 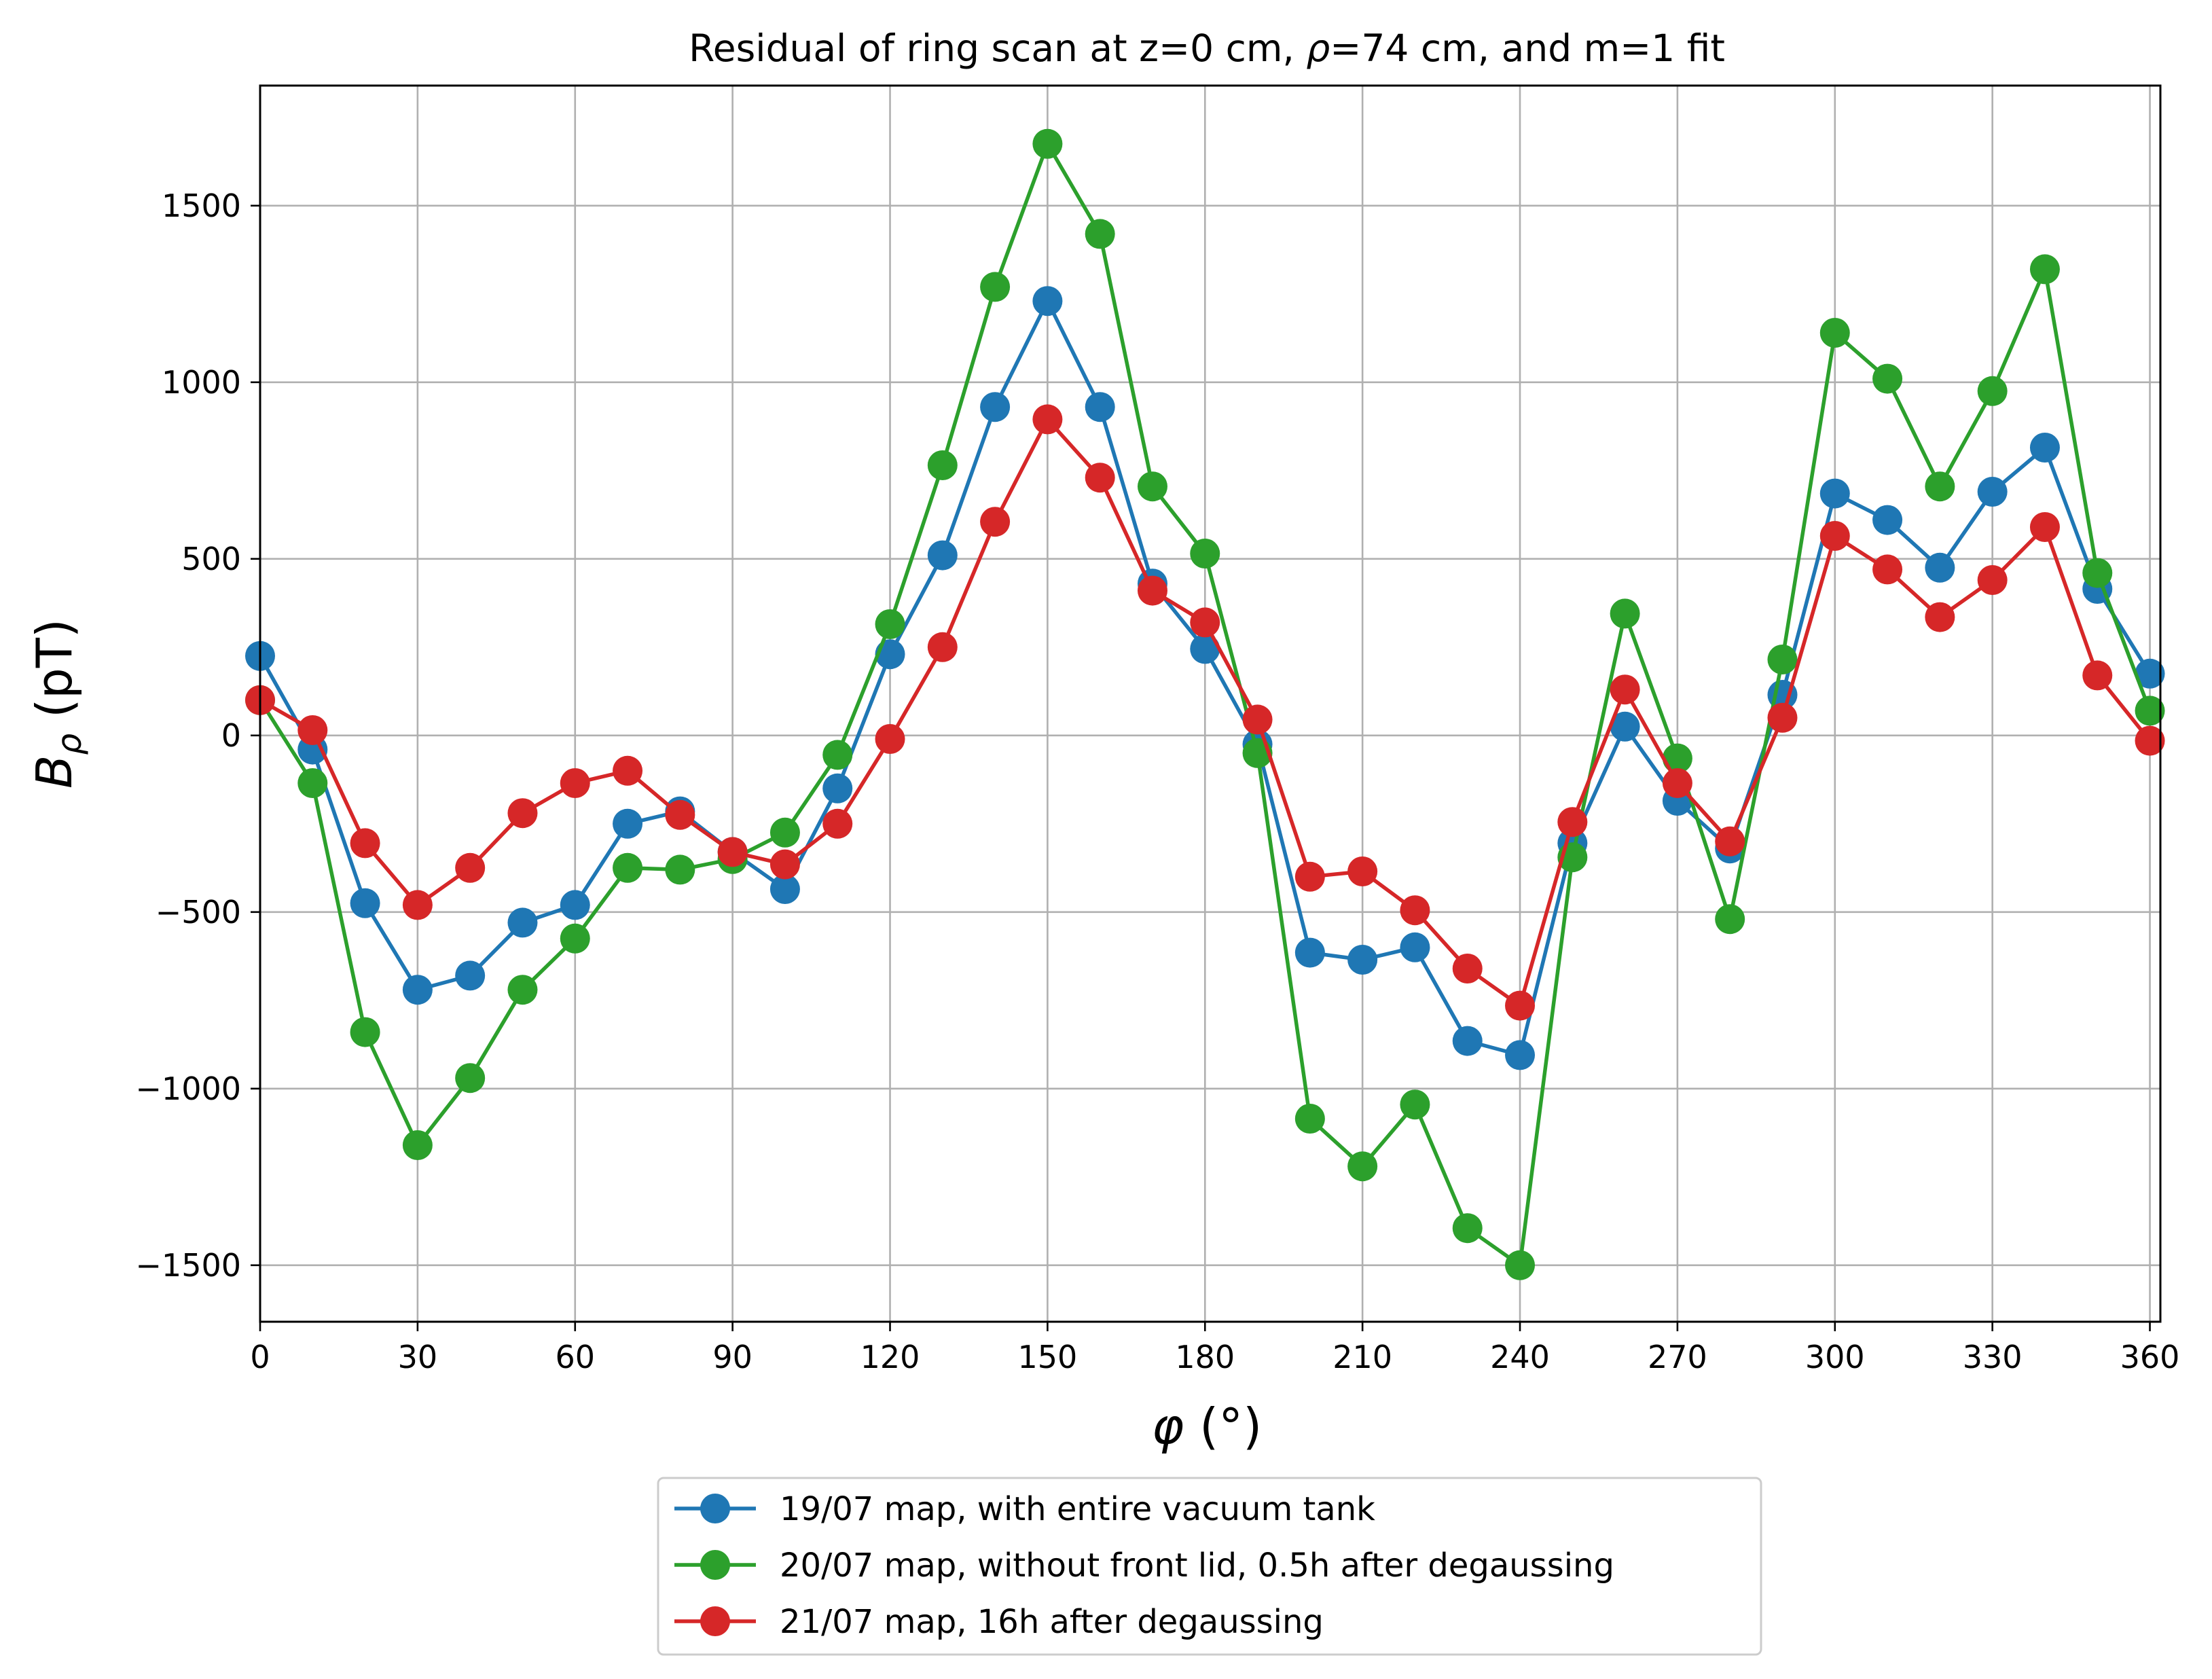 I want to click on legend-label: 19/07 map, with entire vacuum tank, so click(x=1077, y=1509).